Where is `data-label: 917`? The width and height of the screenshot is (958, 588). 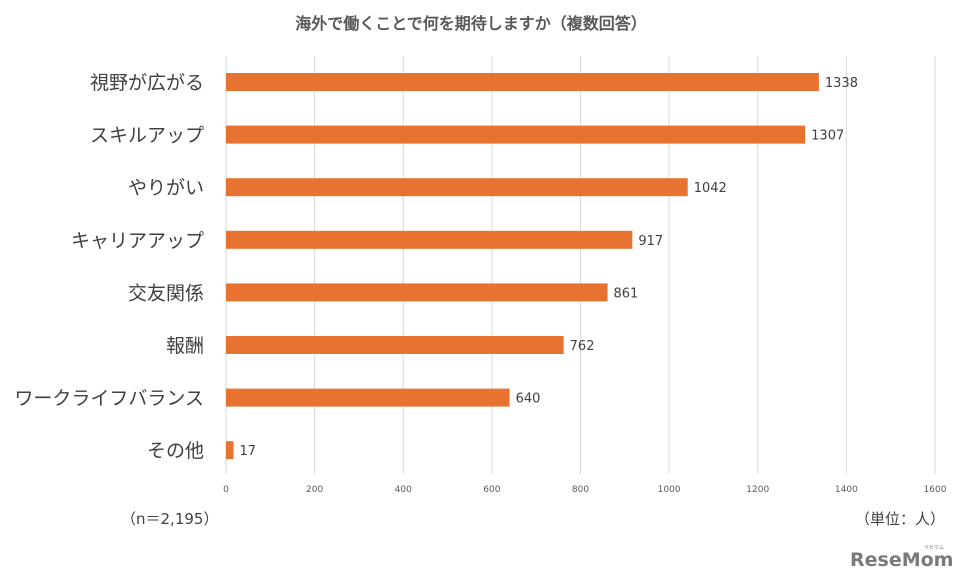
data-label: 917 is located at coordinates (650, 241).